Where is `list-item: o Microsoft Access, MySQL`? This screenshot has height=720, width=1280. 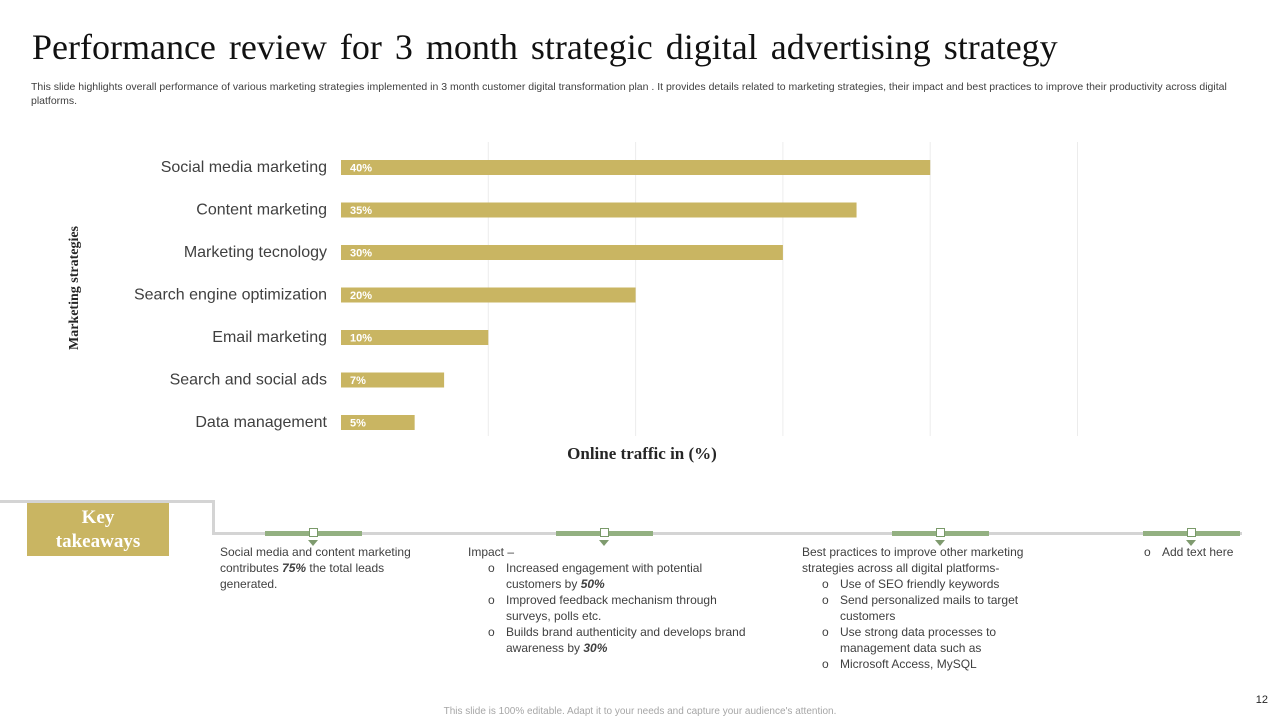 list-item: o Microsoft Access, MySQL is located at coordinates (899, 664).